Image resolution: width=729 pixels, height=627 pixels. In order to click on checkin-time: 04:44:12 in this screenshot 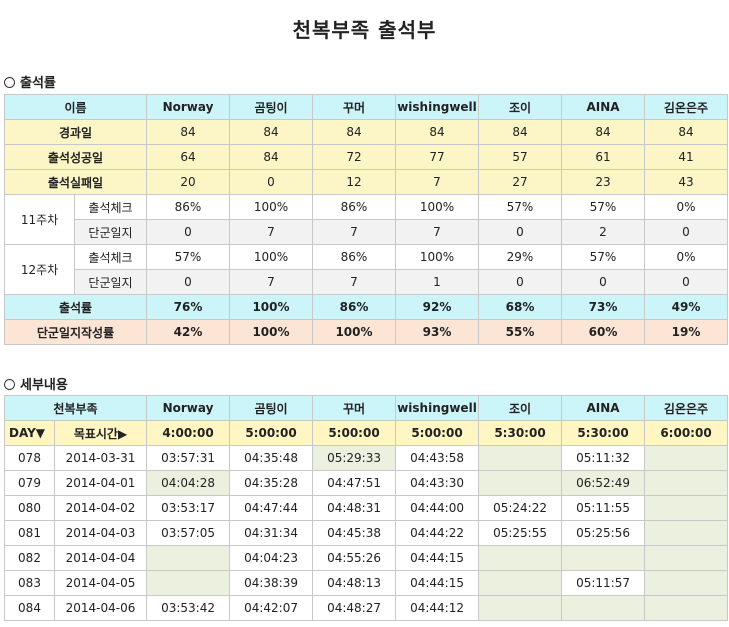, I will do `click(437, 608)`.